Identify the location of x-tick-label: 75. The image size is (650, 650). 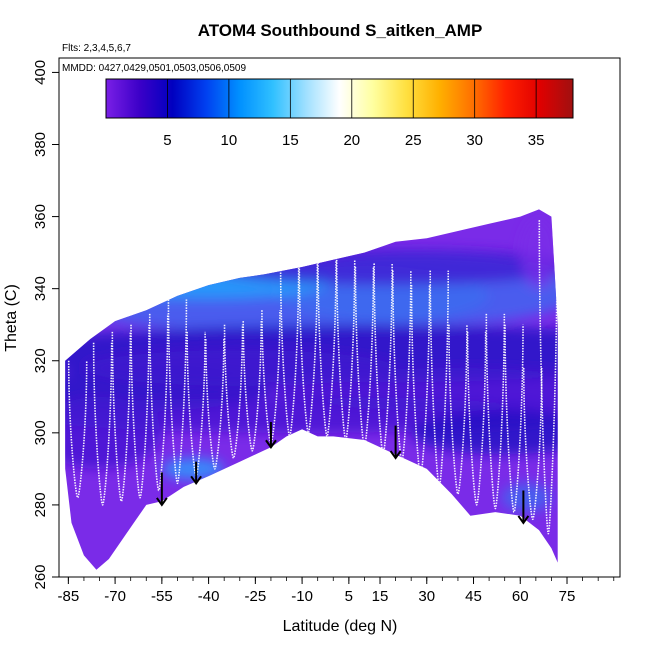
(567, 596).